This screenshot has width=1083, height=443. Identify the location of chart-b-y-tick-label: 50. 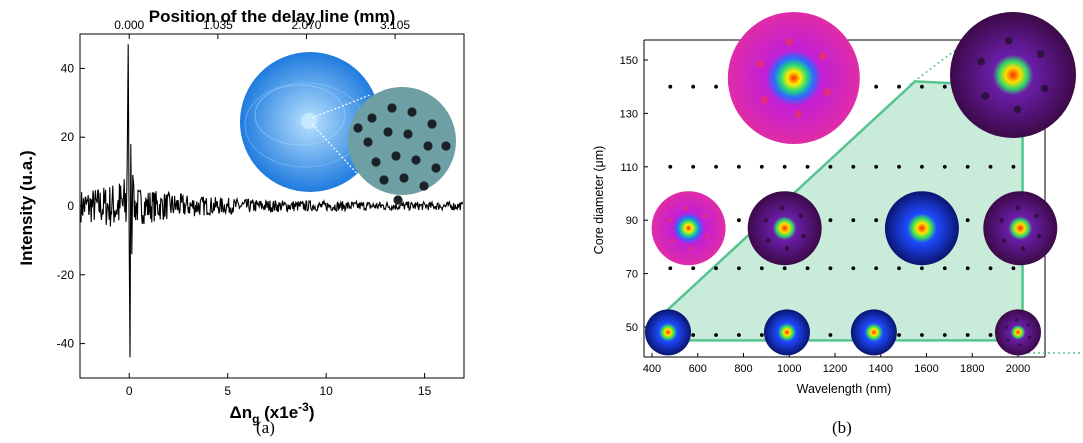
(632, 328).